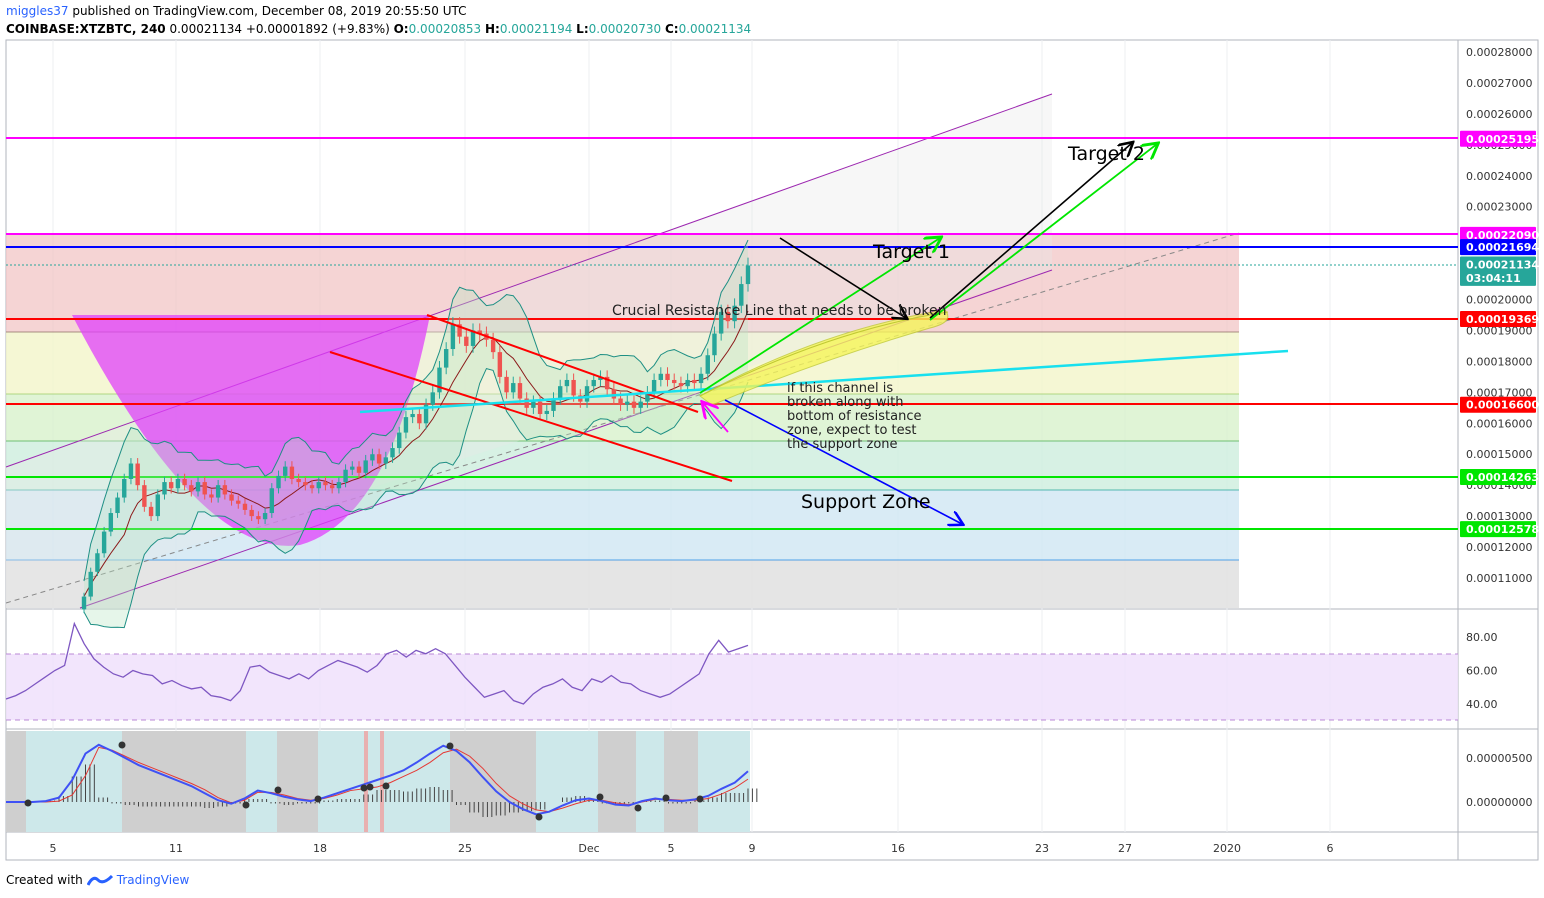 The width and height of the screenshot is (1544, 898). What do you see at coordinates (1498, 450) in the screenshot?
I see `price-axis` at bounding box center [1498, 450].